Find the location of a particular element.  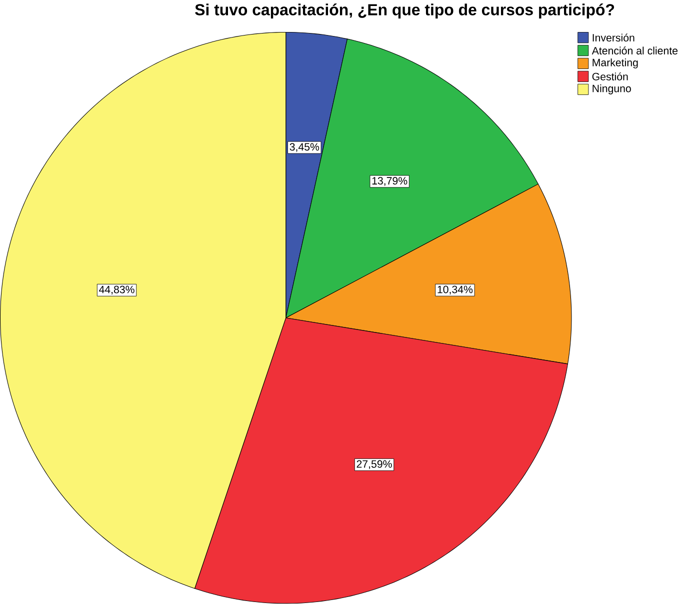

legend-label: Atención al cliente is located at coordinates (635, 50).